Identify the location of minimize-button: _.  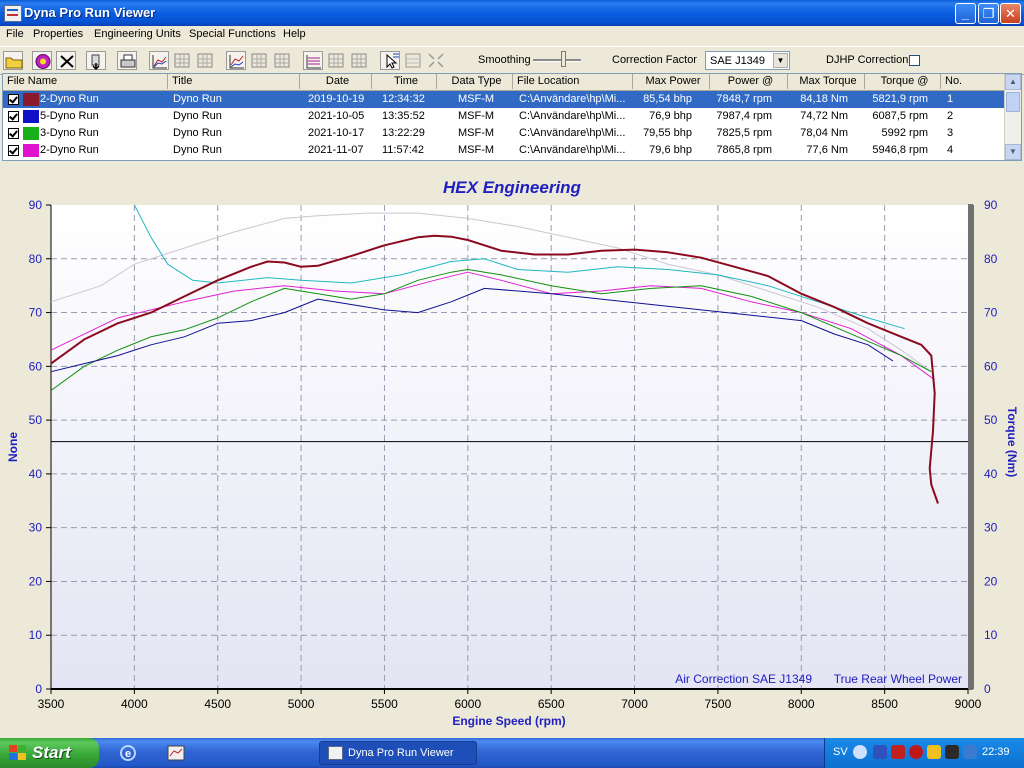
(965, 13).